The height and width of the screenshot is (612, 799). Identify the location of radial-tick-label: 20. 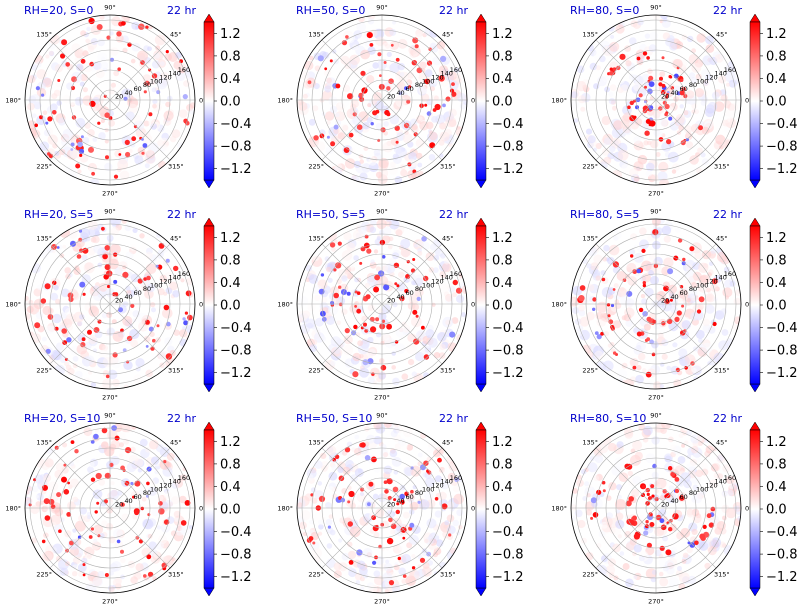
(391, 505).